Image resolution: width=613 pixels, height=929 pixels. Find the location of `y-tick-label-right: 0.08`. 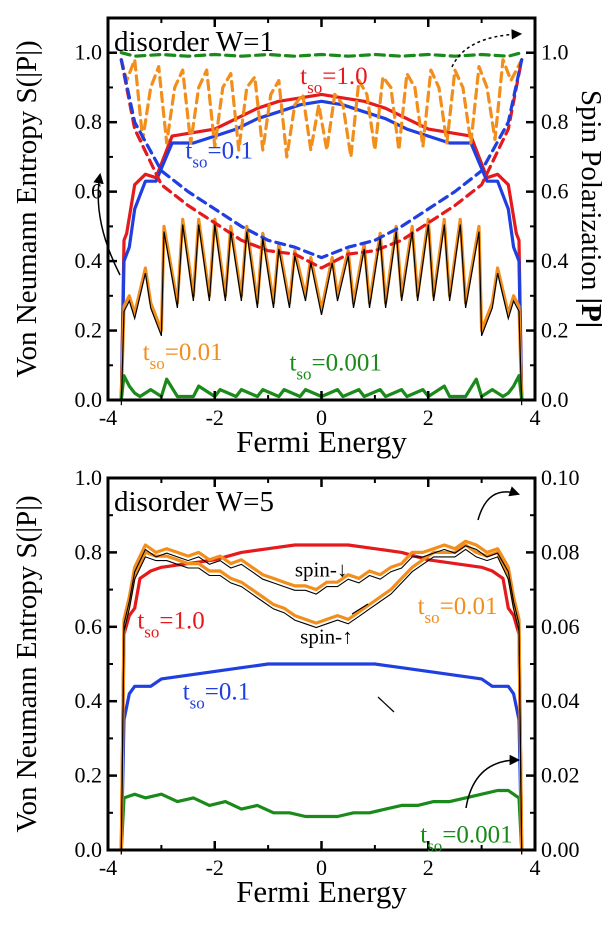

y-tick-label-right: 0.08 is located at coordinates (560, 551).